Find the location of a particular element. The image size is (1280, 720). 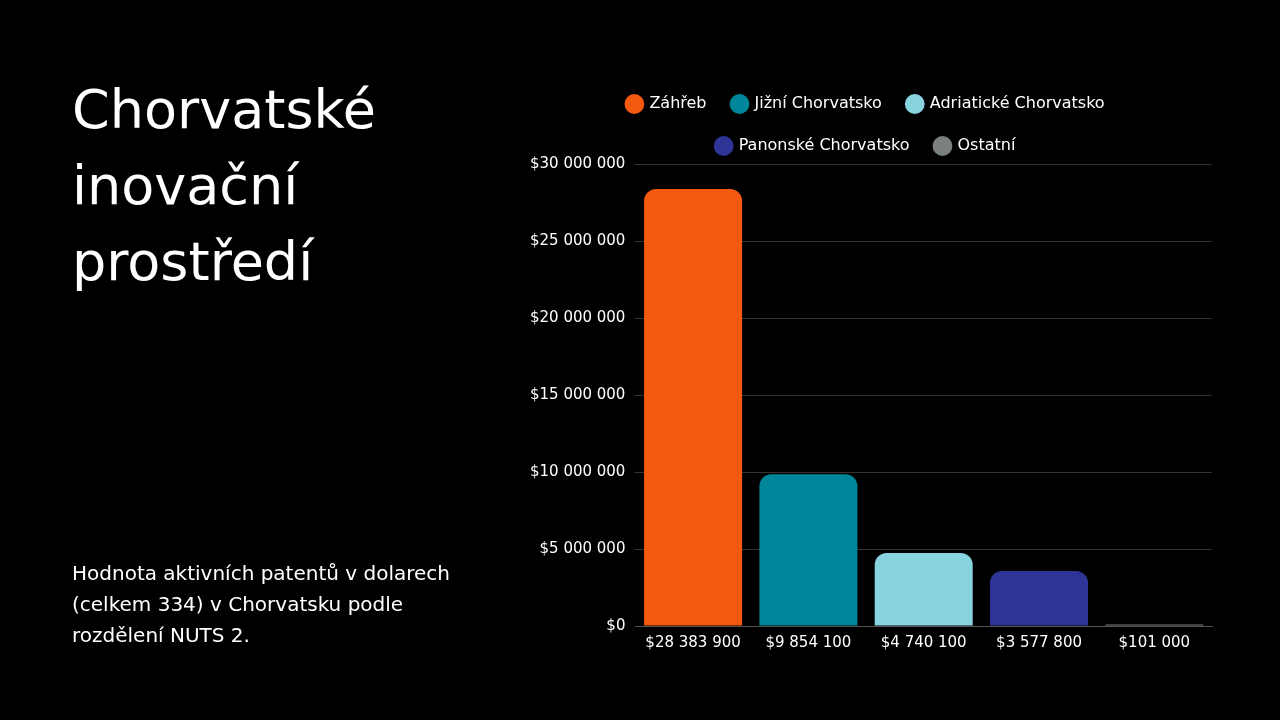

legend-label: Adriatické Chorvatsko is located at coordinates (1017, 103).